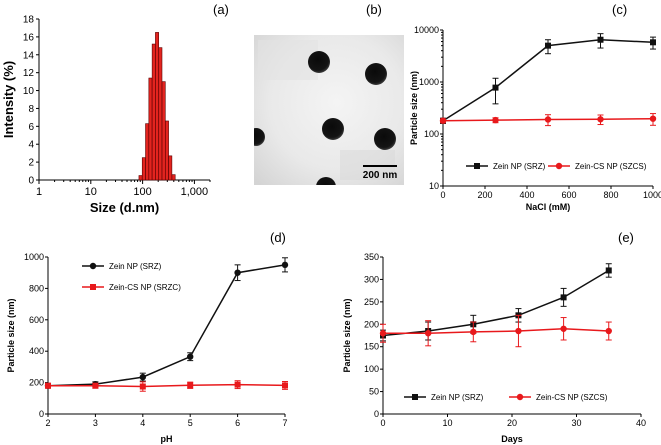  I want to click on x-tick-label: 10, so click(91, 192).